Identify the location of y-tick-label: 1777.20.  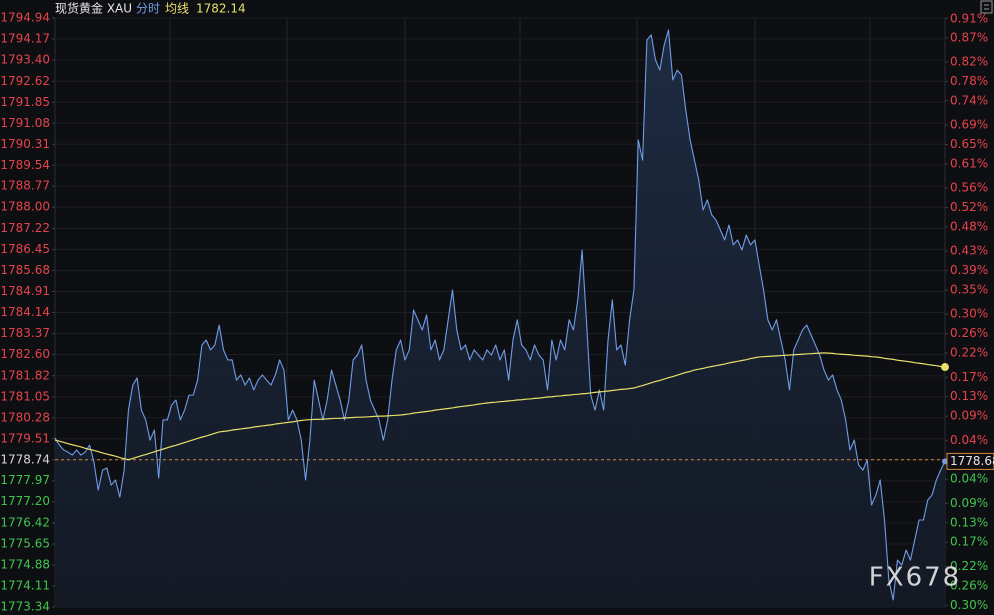
(25, 501).